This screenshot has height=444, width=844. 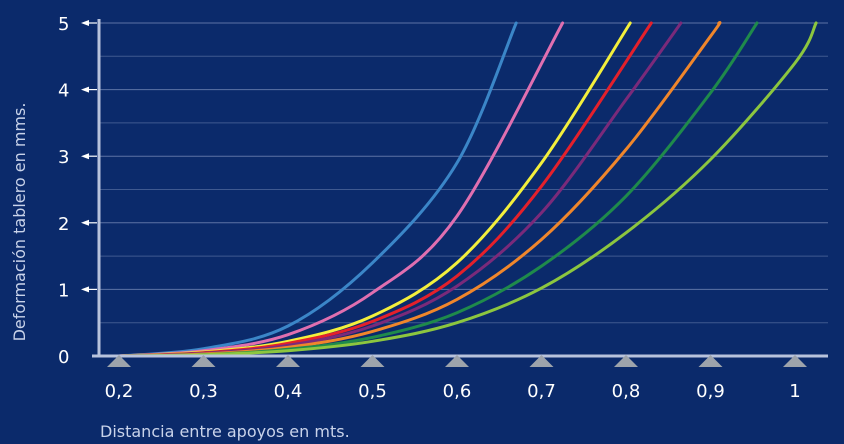 What do you see at coordinates (457, 391) in the screenshot?
I see `x-tick-label: 0,6` at bounding box center [457, 391].